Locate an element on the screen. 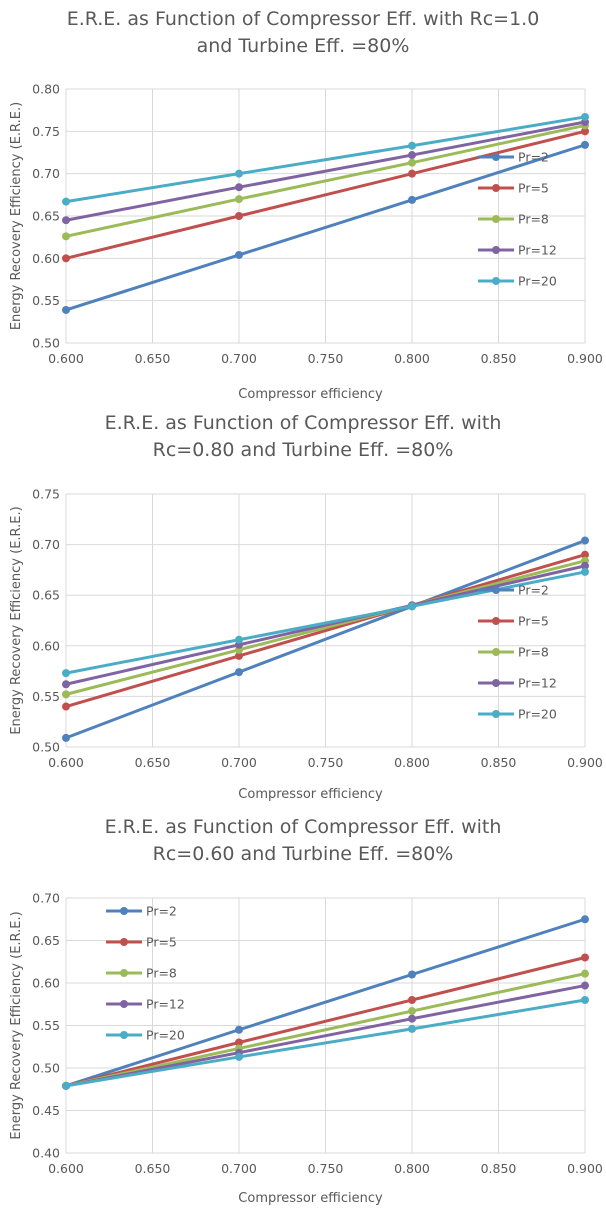 Image resolution: width=606 pixels, height=1216 pixels. y-tick-label: 0.75 is located at coordinates (46, 494).